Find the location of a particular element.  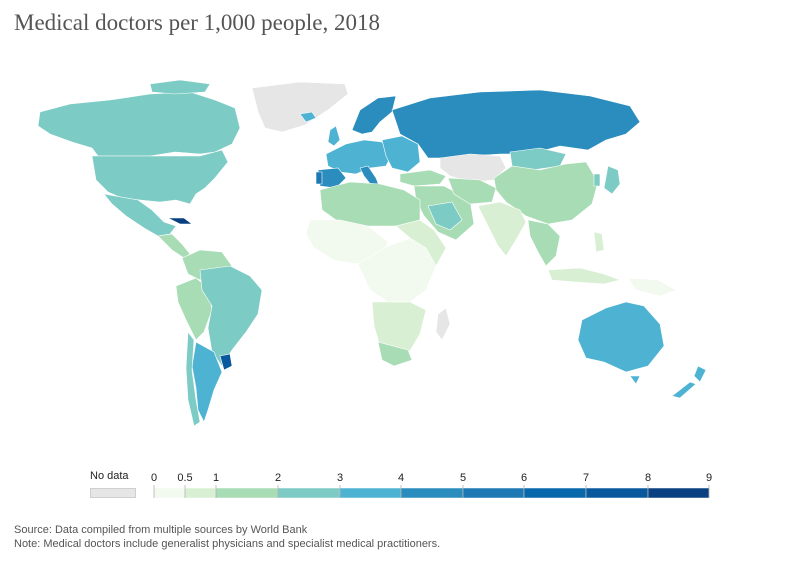

region-chile is located at coordinates (193, 379).